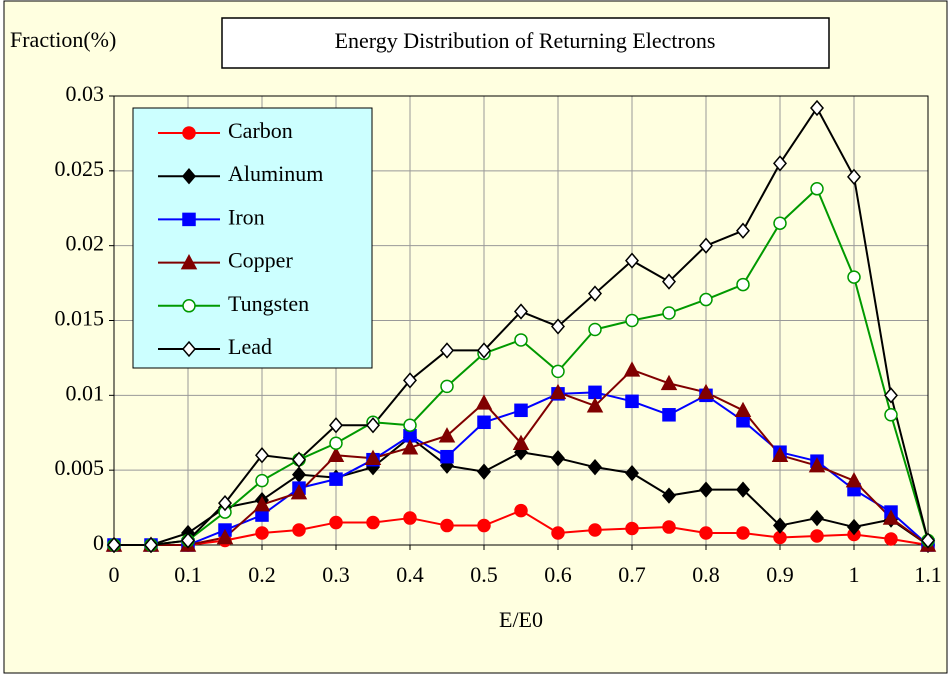 Image resolution: width=951 pixels, height=675 pixels. What do you see at coordinates (250, 346) in the screenshot?
I see `legend-label: Lead` at bounding box center [250, 346].